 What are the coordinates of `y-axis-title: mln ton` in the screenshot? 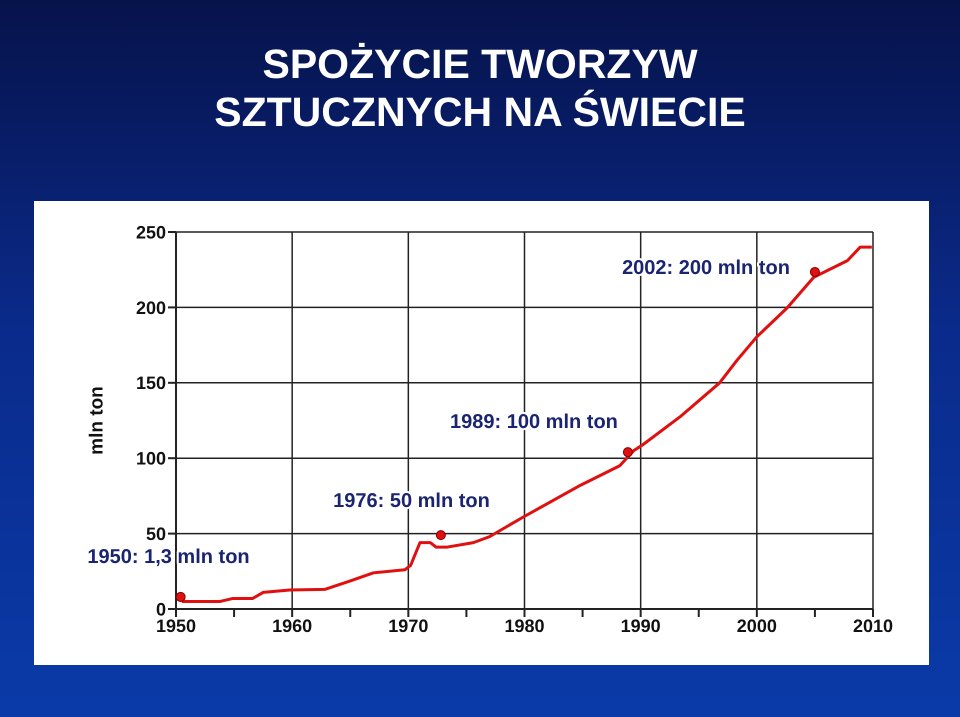 It's located at (97, 420).